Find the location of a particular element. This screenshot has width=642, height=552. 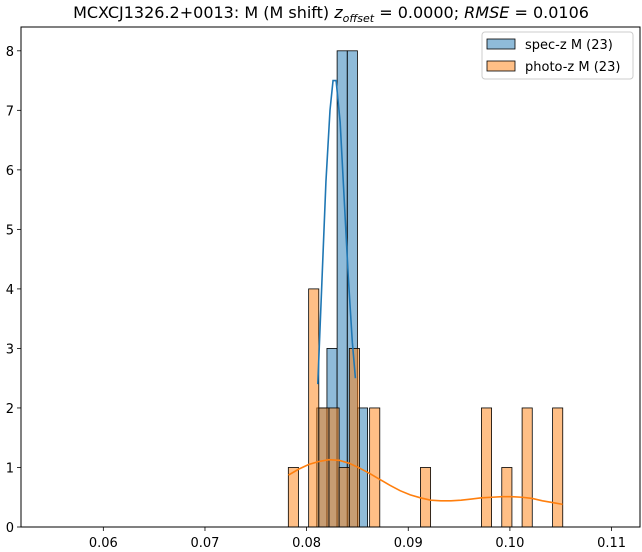

legend-box is located at coordinates (557, 55).